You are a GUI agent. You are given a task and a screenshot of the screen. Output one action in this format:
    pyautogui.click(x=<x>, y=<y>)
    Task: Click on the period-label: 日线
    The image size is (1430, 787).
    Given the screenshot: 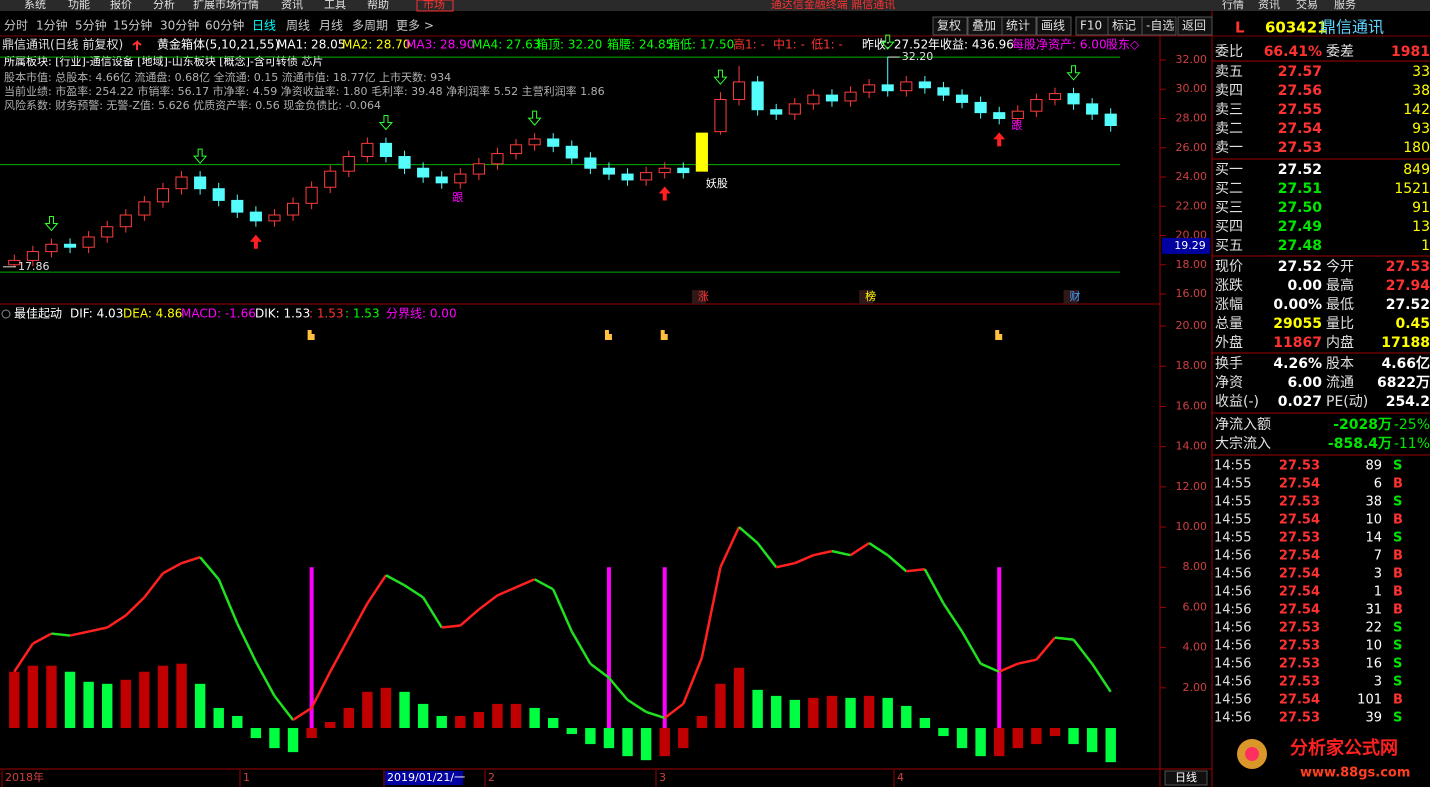 What is the action you would take?
    pyautogui.click(x=1186, y=777)
    